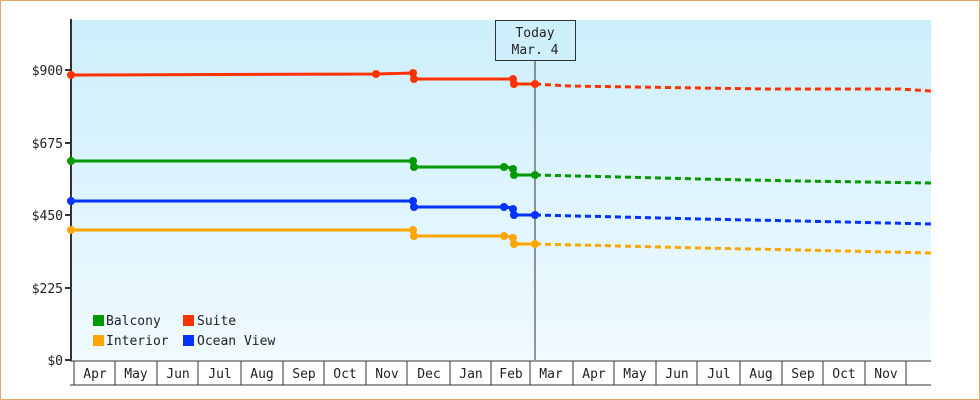 This screenshot has height=400, width=980. What do you see at coordinates (47, 144) in the screenshot?
I see `y-tick-label: $675` at bounding box center [47, 144].